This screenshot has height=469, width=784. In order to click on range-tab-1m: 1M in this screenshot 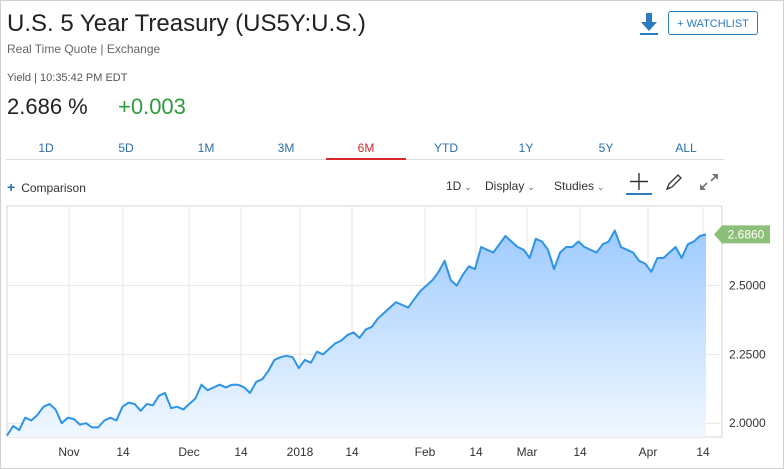, I will do `click(206, 148)`.